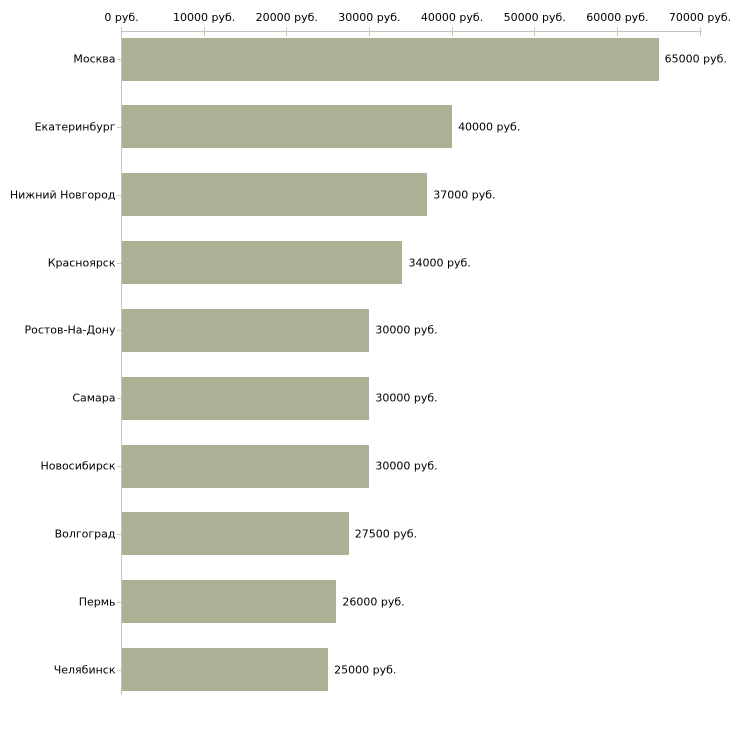 This screenshot has height=730, width=730. Describe the element at coordinates (85, 534) in the screenshot. I see `category-label: Волгоград` at that location.